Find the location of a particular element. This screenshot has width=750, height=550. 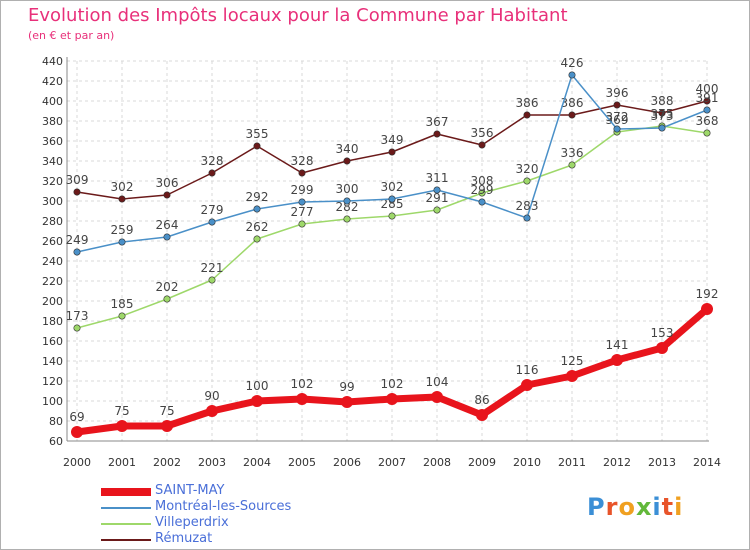

data-label: 99 is located at coordinates (346, 387).